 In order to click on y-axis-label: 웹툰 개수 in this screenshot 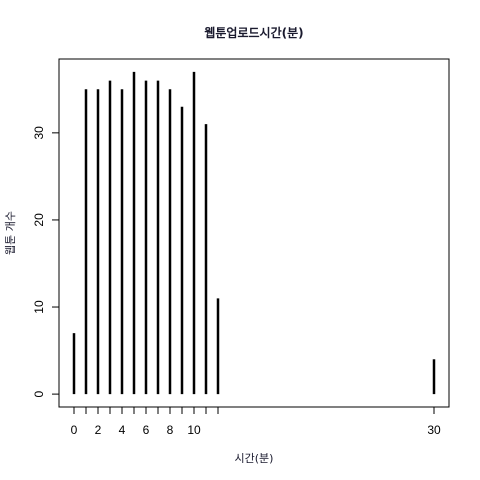, I will do `click(10, 233)`.